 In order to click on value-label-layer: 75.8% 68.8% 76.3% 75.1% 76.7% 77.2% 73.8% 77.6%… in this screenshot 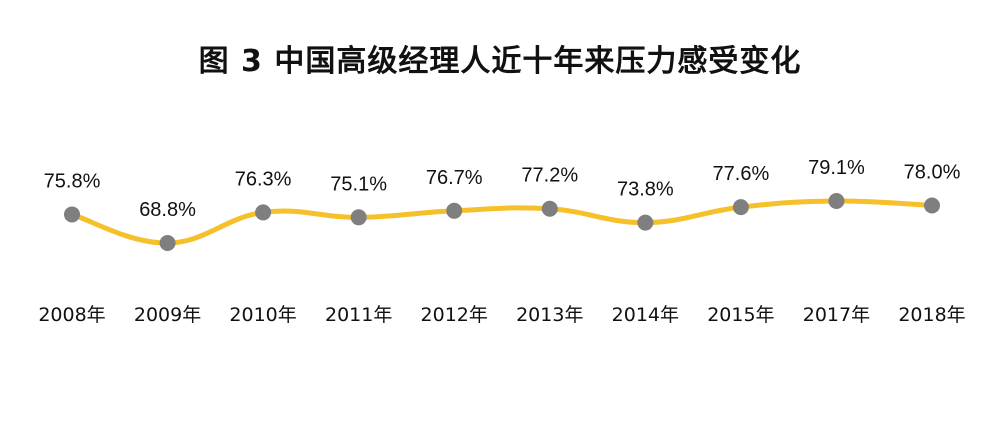, I will do `click(502, 189)`.